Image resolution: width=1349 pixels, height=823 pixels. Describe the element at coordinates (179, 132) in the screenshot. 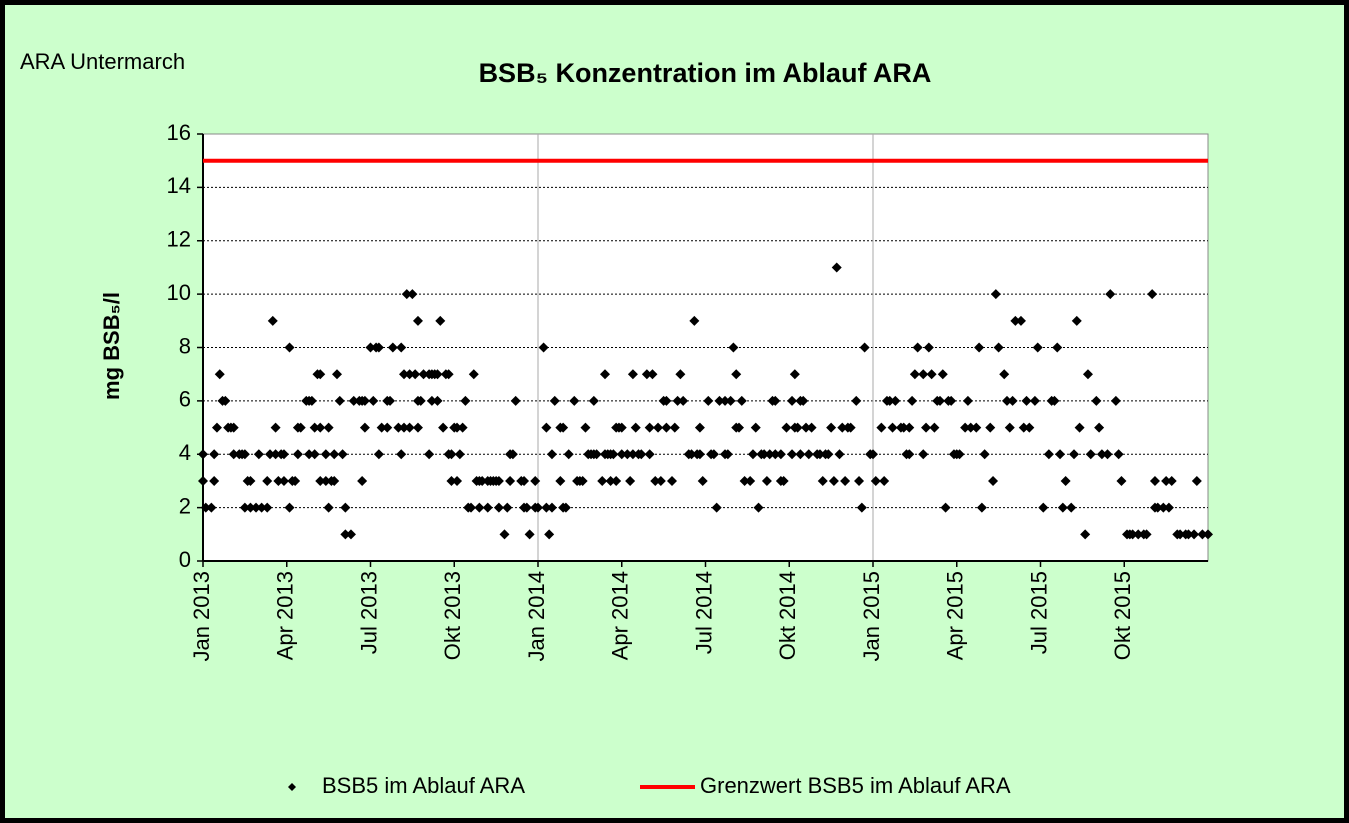

I see `y-tick-label: 16` at that location.